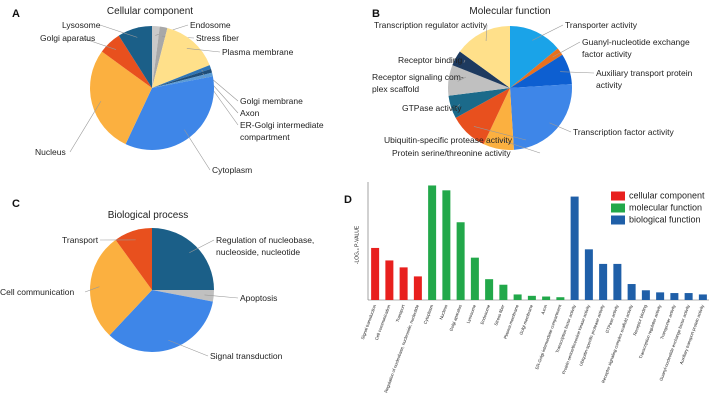 The image size is (709, 394). Describe the element at coordinates (68, 38) in the screenshot. I see `slice-label: Golgi aparatus` at that location.